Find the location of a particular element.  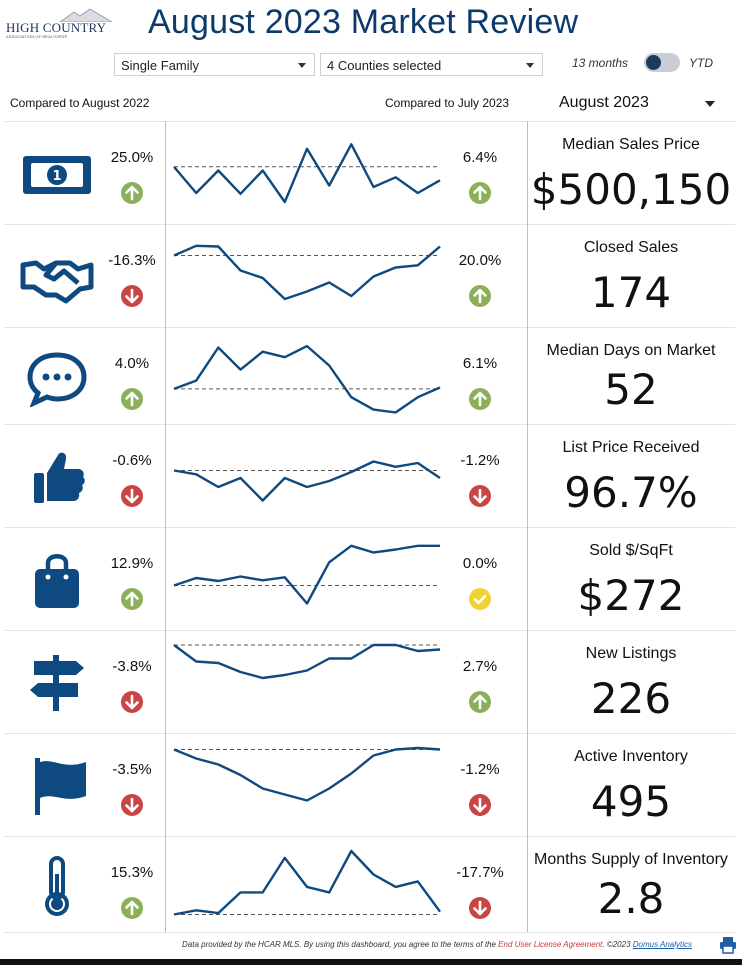

mountain-icon is located at coordinates (86, 15).